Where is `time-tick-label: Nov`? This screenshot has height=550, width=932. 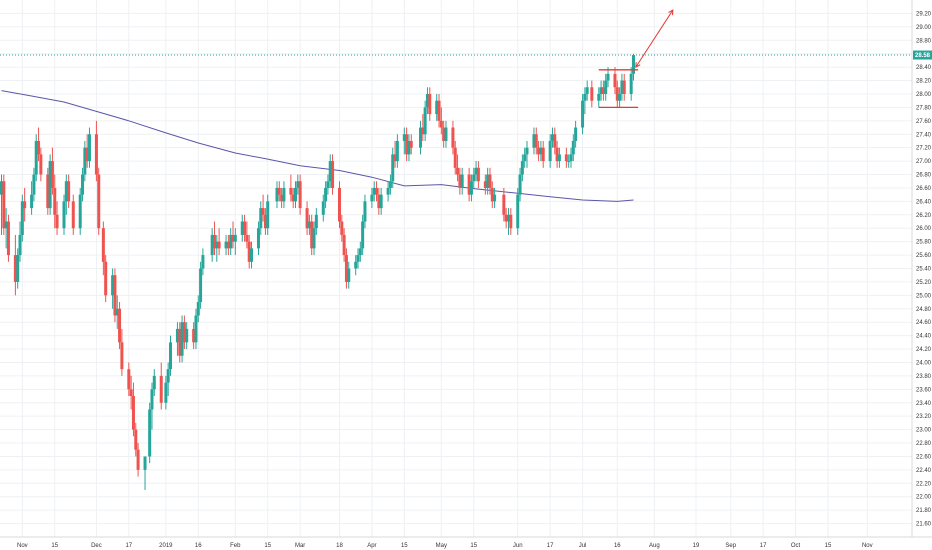 time-tick-label: Nov is located at coordinates (22, 546).